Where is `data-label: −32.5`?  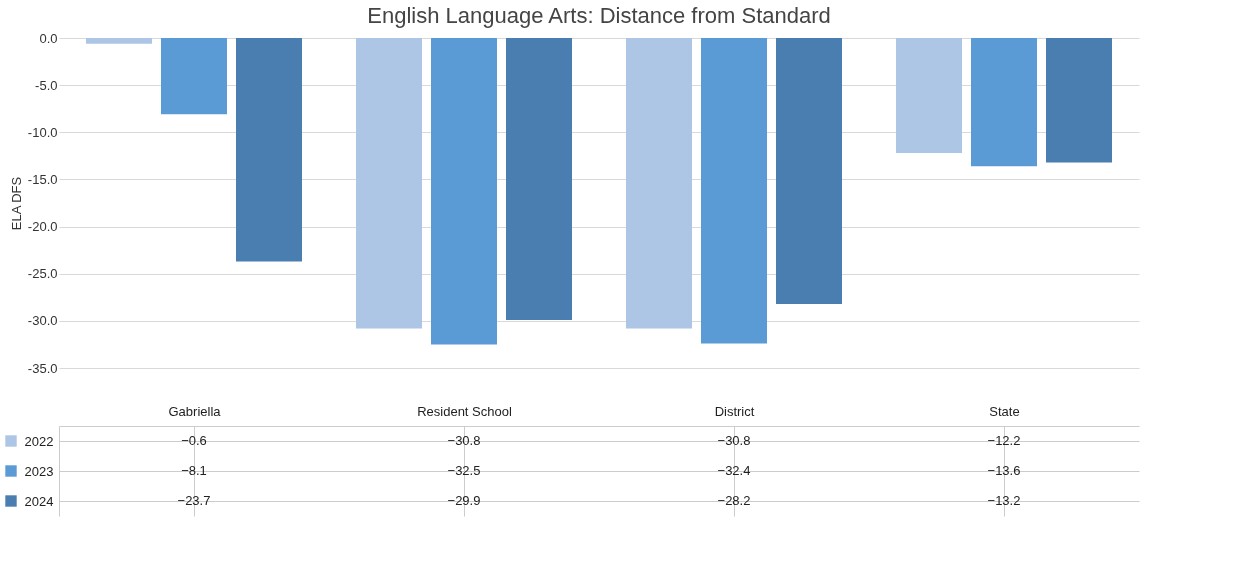
data-label: −32.5 is located at coordinates (464, 470).